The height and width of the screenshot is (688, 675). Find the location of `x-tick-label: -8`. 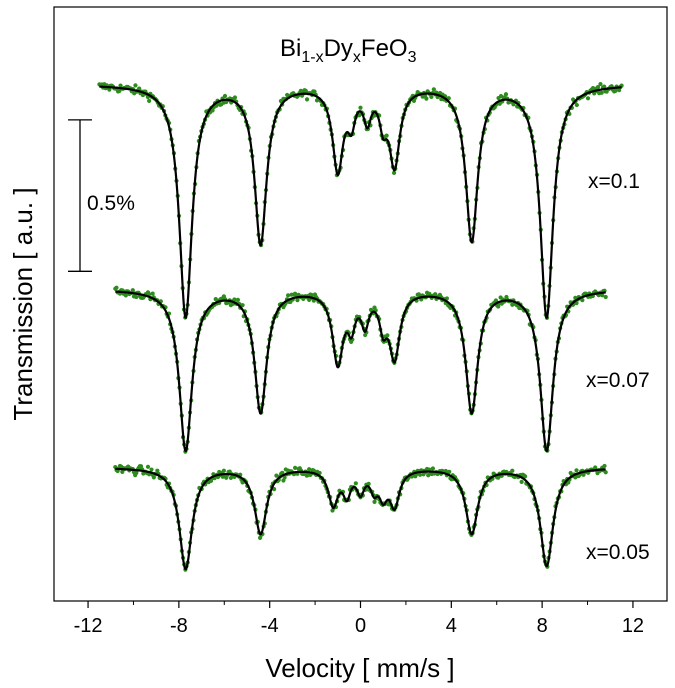

x-tick-label: -8 is located at coordinates (179, 626).